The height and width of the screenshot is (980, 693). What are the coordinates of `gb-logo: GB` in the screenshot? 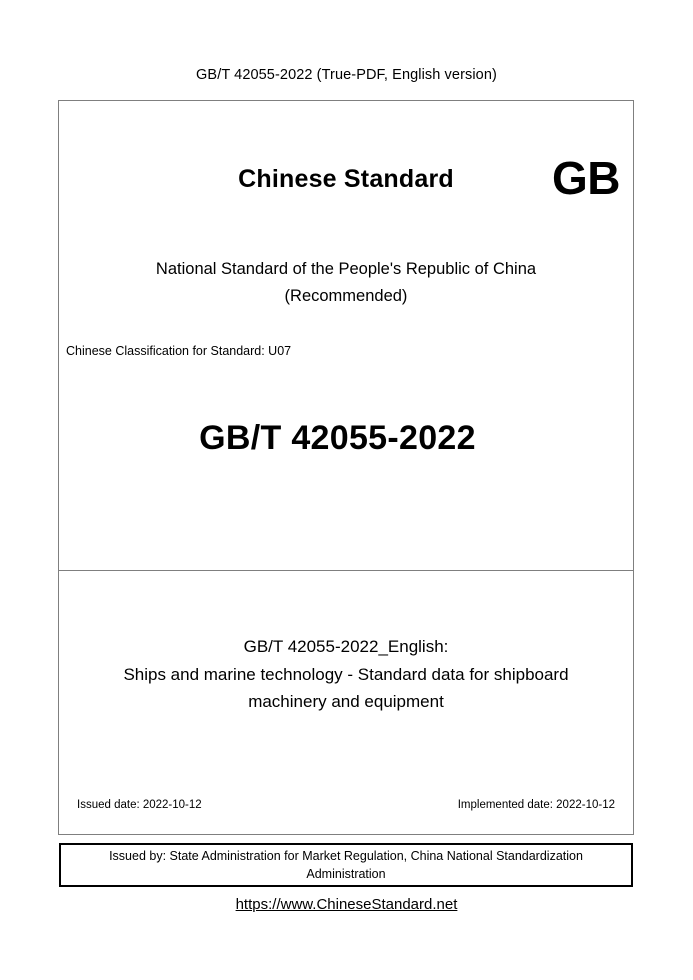 It's located at (586, 178).